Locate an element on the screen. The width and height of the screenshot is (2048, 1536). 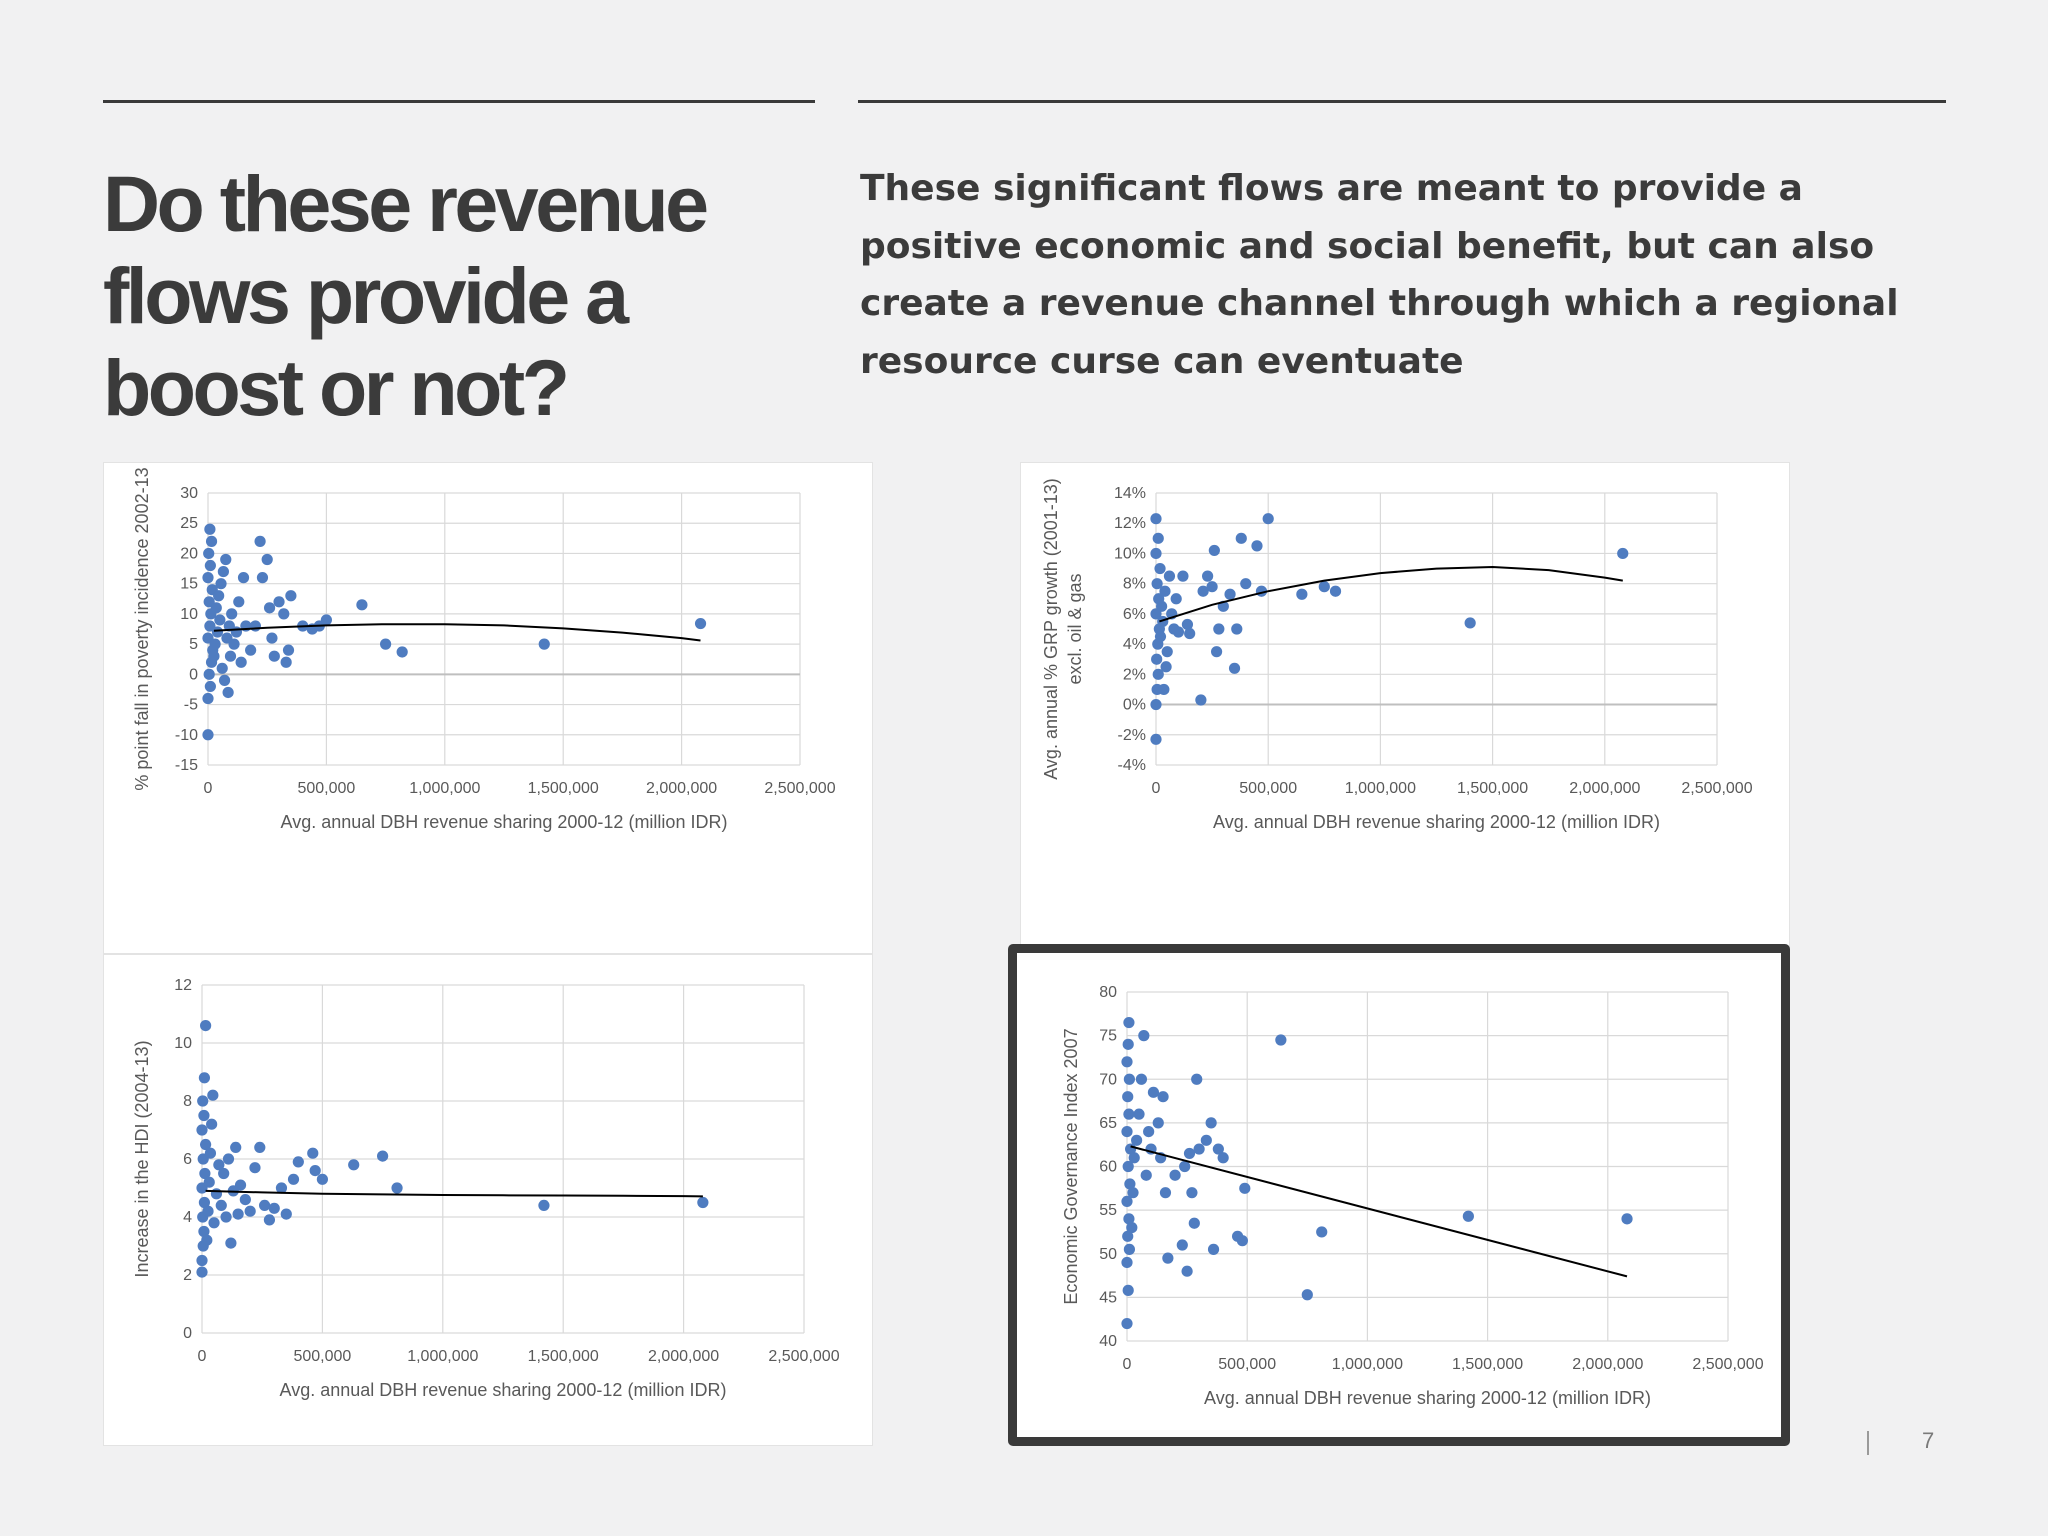
y-tick-label: 65 is located at coordinates (1108, 1123).